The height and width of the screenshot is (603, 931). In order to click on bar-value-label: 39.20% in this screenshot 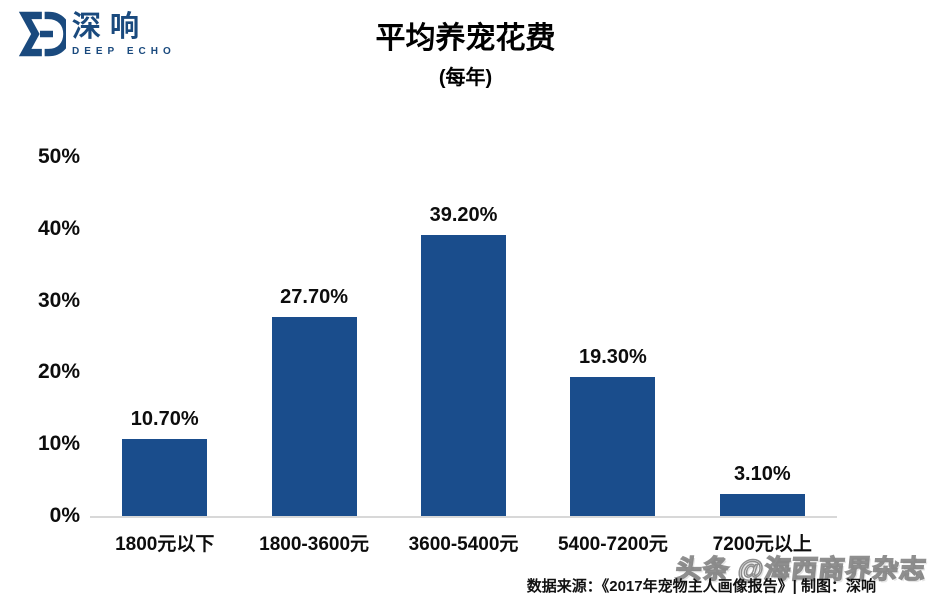, I will do `click(463, 214)`.